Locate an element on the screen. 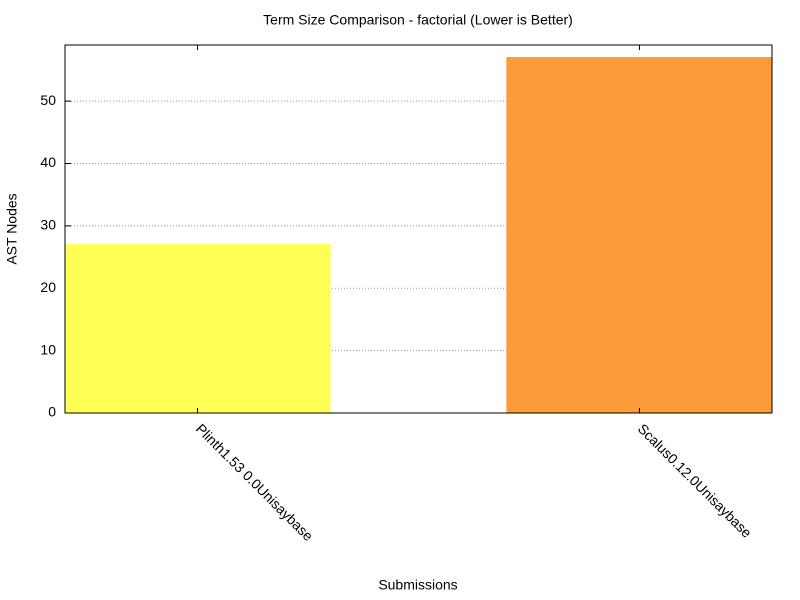 The image size is (800, 600). x-axis-label: Submissions is located at coordinates (417, 585).